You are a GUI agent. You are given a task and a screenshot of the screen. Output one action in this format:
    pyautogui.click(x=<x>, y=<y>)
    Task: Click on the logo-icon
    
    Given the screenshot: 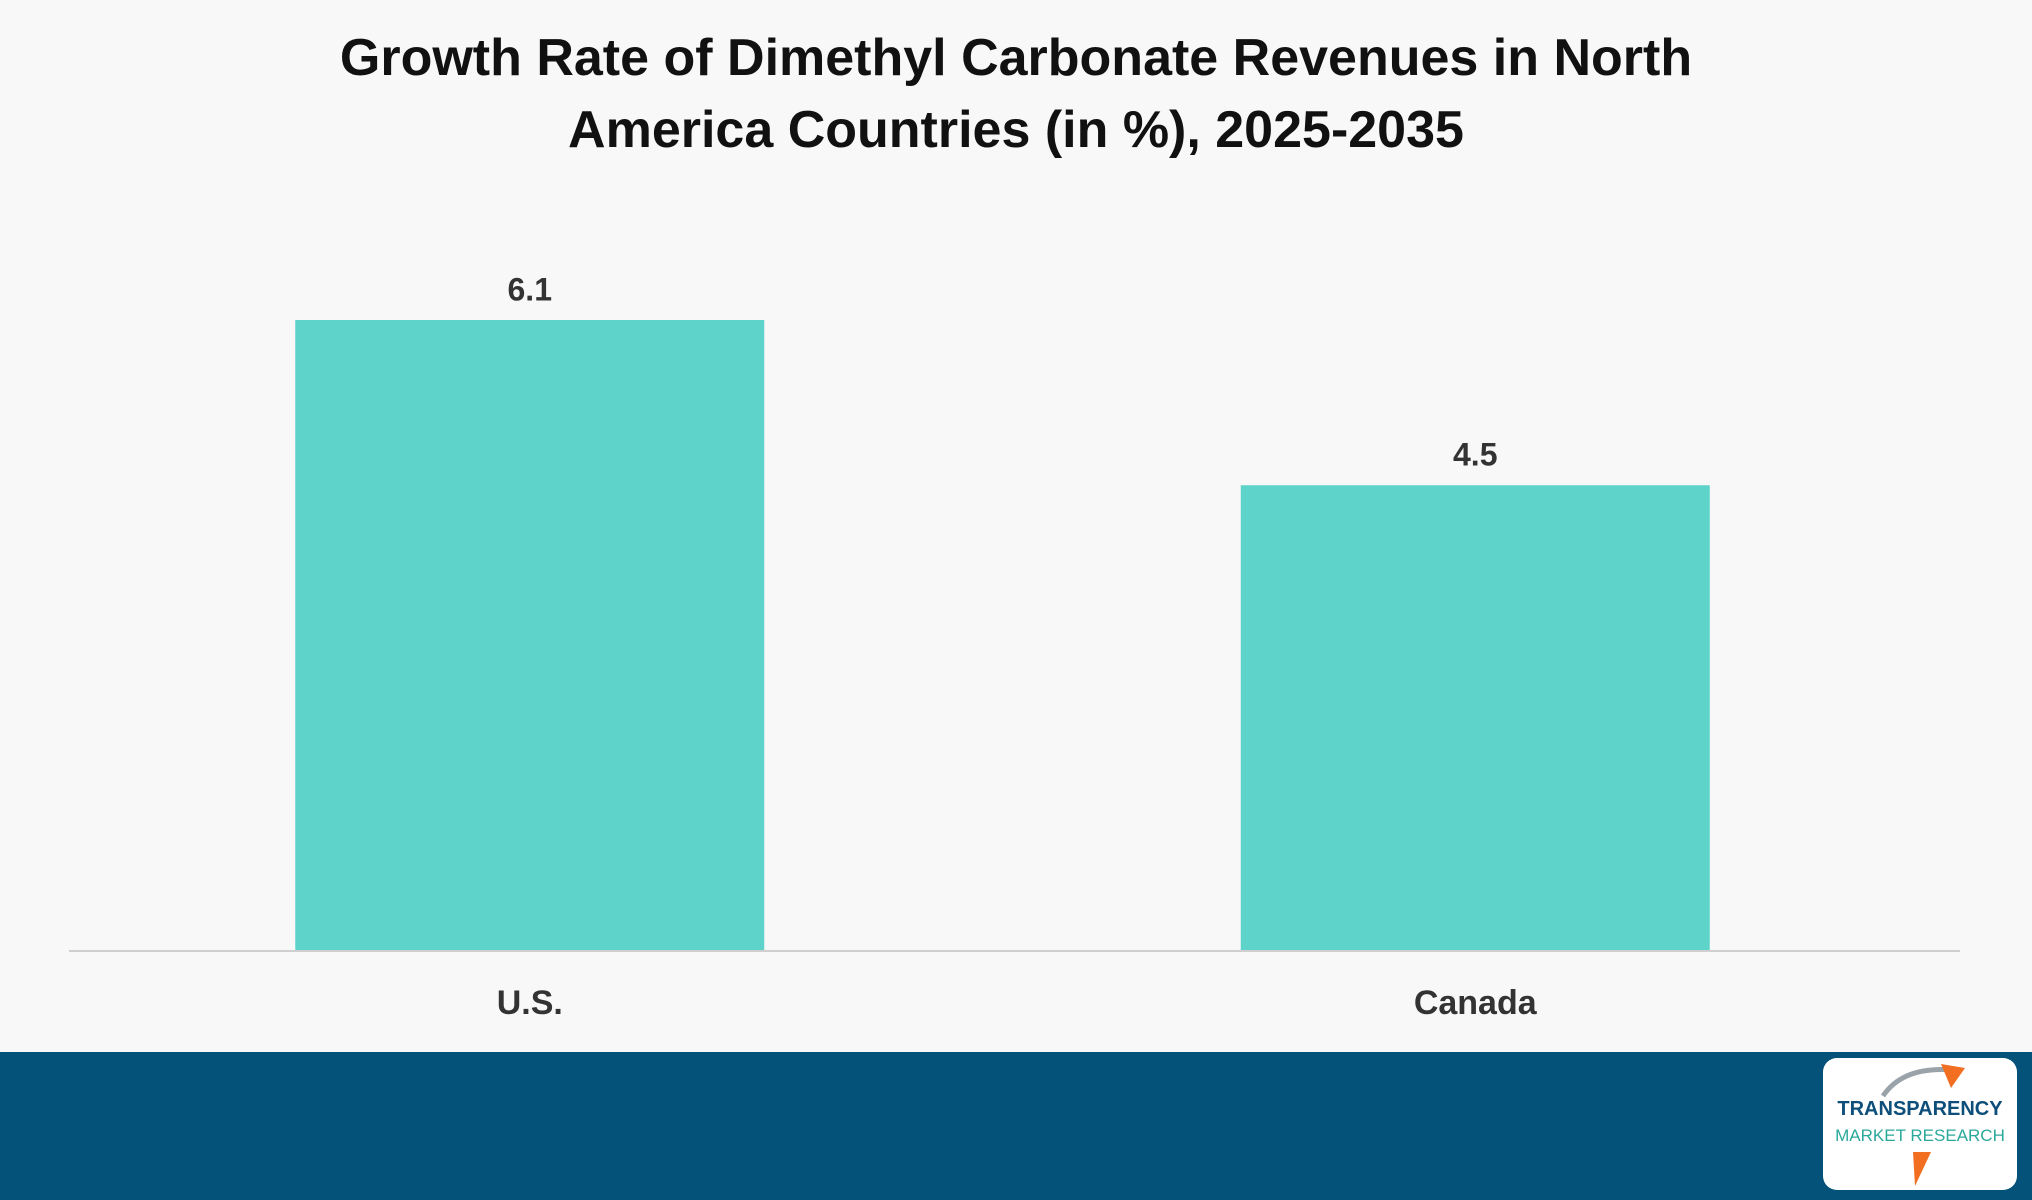 What is the action you would take?
    pyautogui.click(x=1922, y=1081)
    